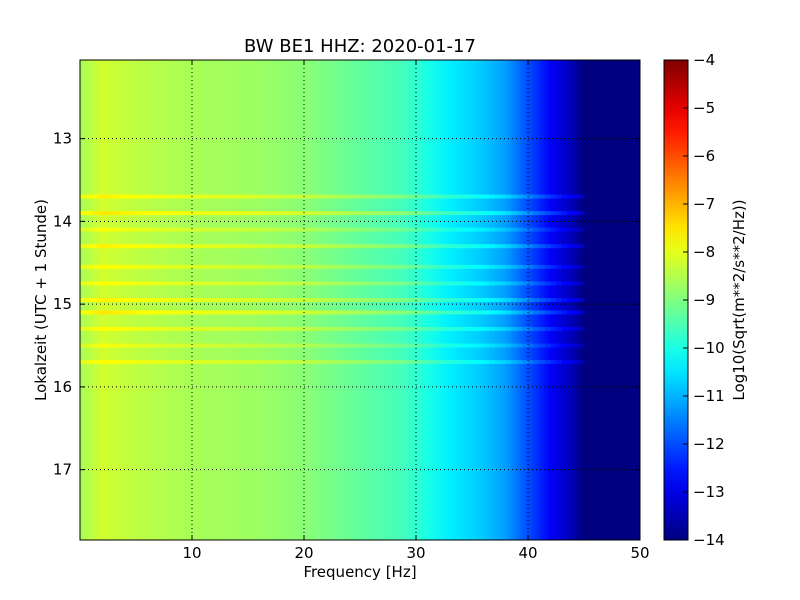 This screenshot has height=600, width=800. I want to click on y-tick-label: 15, so click(62, 304).